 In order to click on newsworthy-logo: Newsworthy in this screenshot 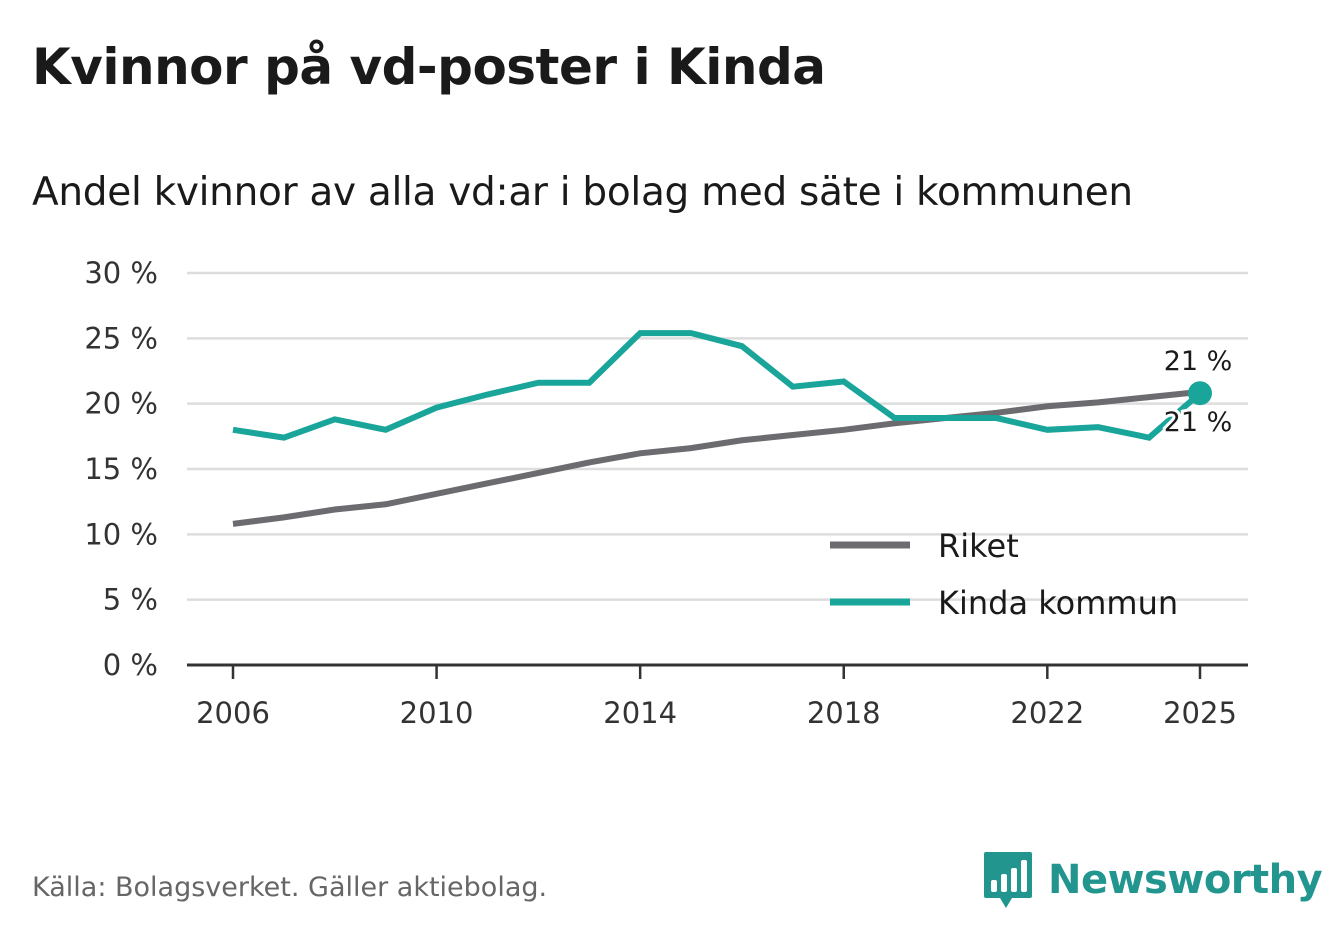, I will do `click(1152, 880)`.